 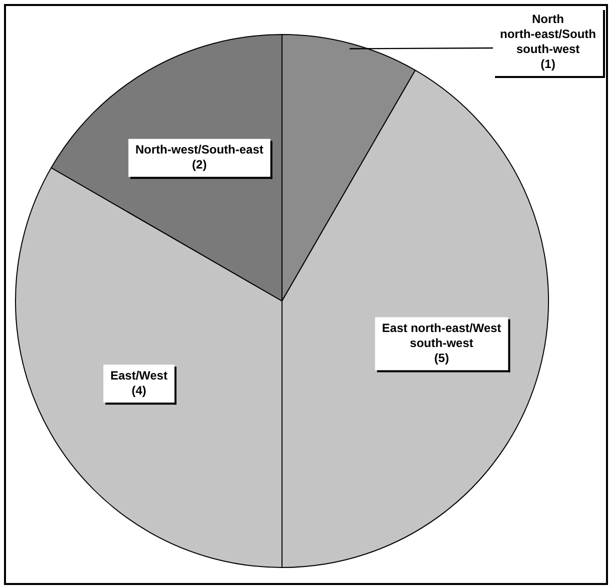 What do you see at coordinates (139, 375) in the screenshot?
I see `slice-label: East/West` at bounding box center [139, 375].